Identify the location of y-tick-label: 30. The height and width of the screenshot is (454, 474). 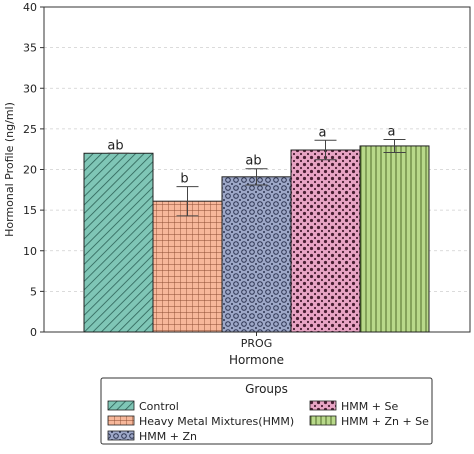
(30, 88).